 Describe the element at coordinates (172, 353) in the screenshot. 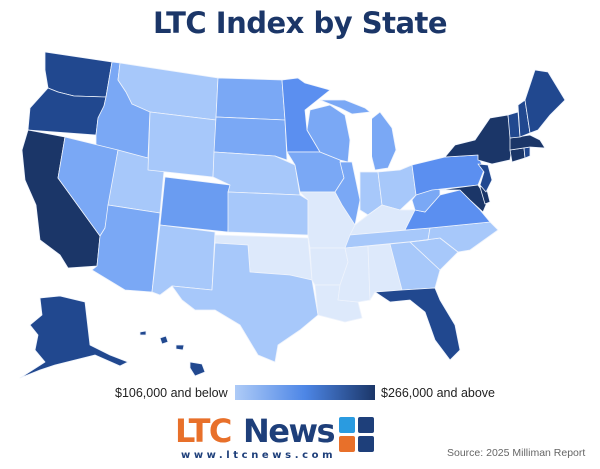

I see `state-hi` at that location.